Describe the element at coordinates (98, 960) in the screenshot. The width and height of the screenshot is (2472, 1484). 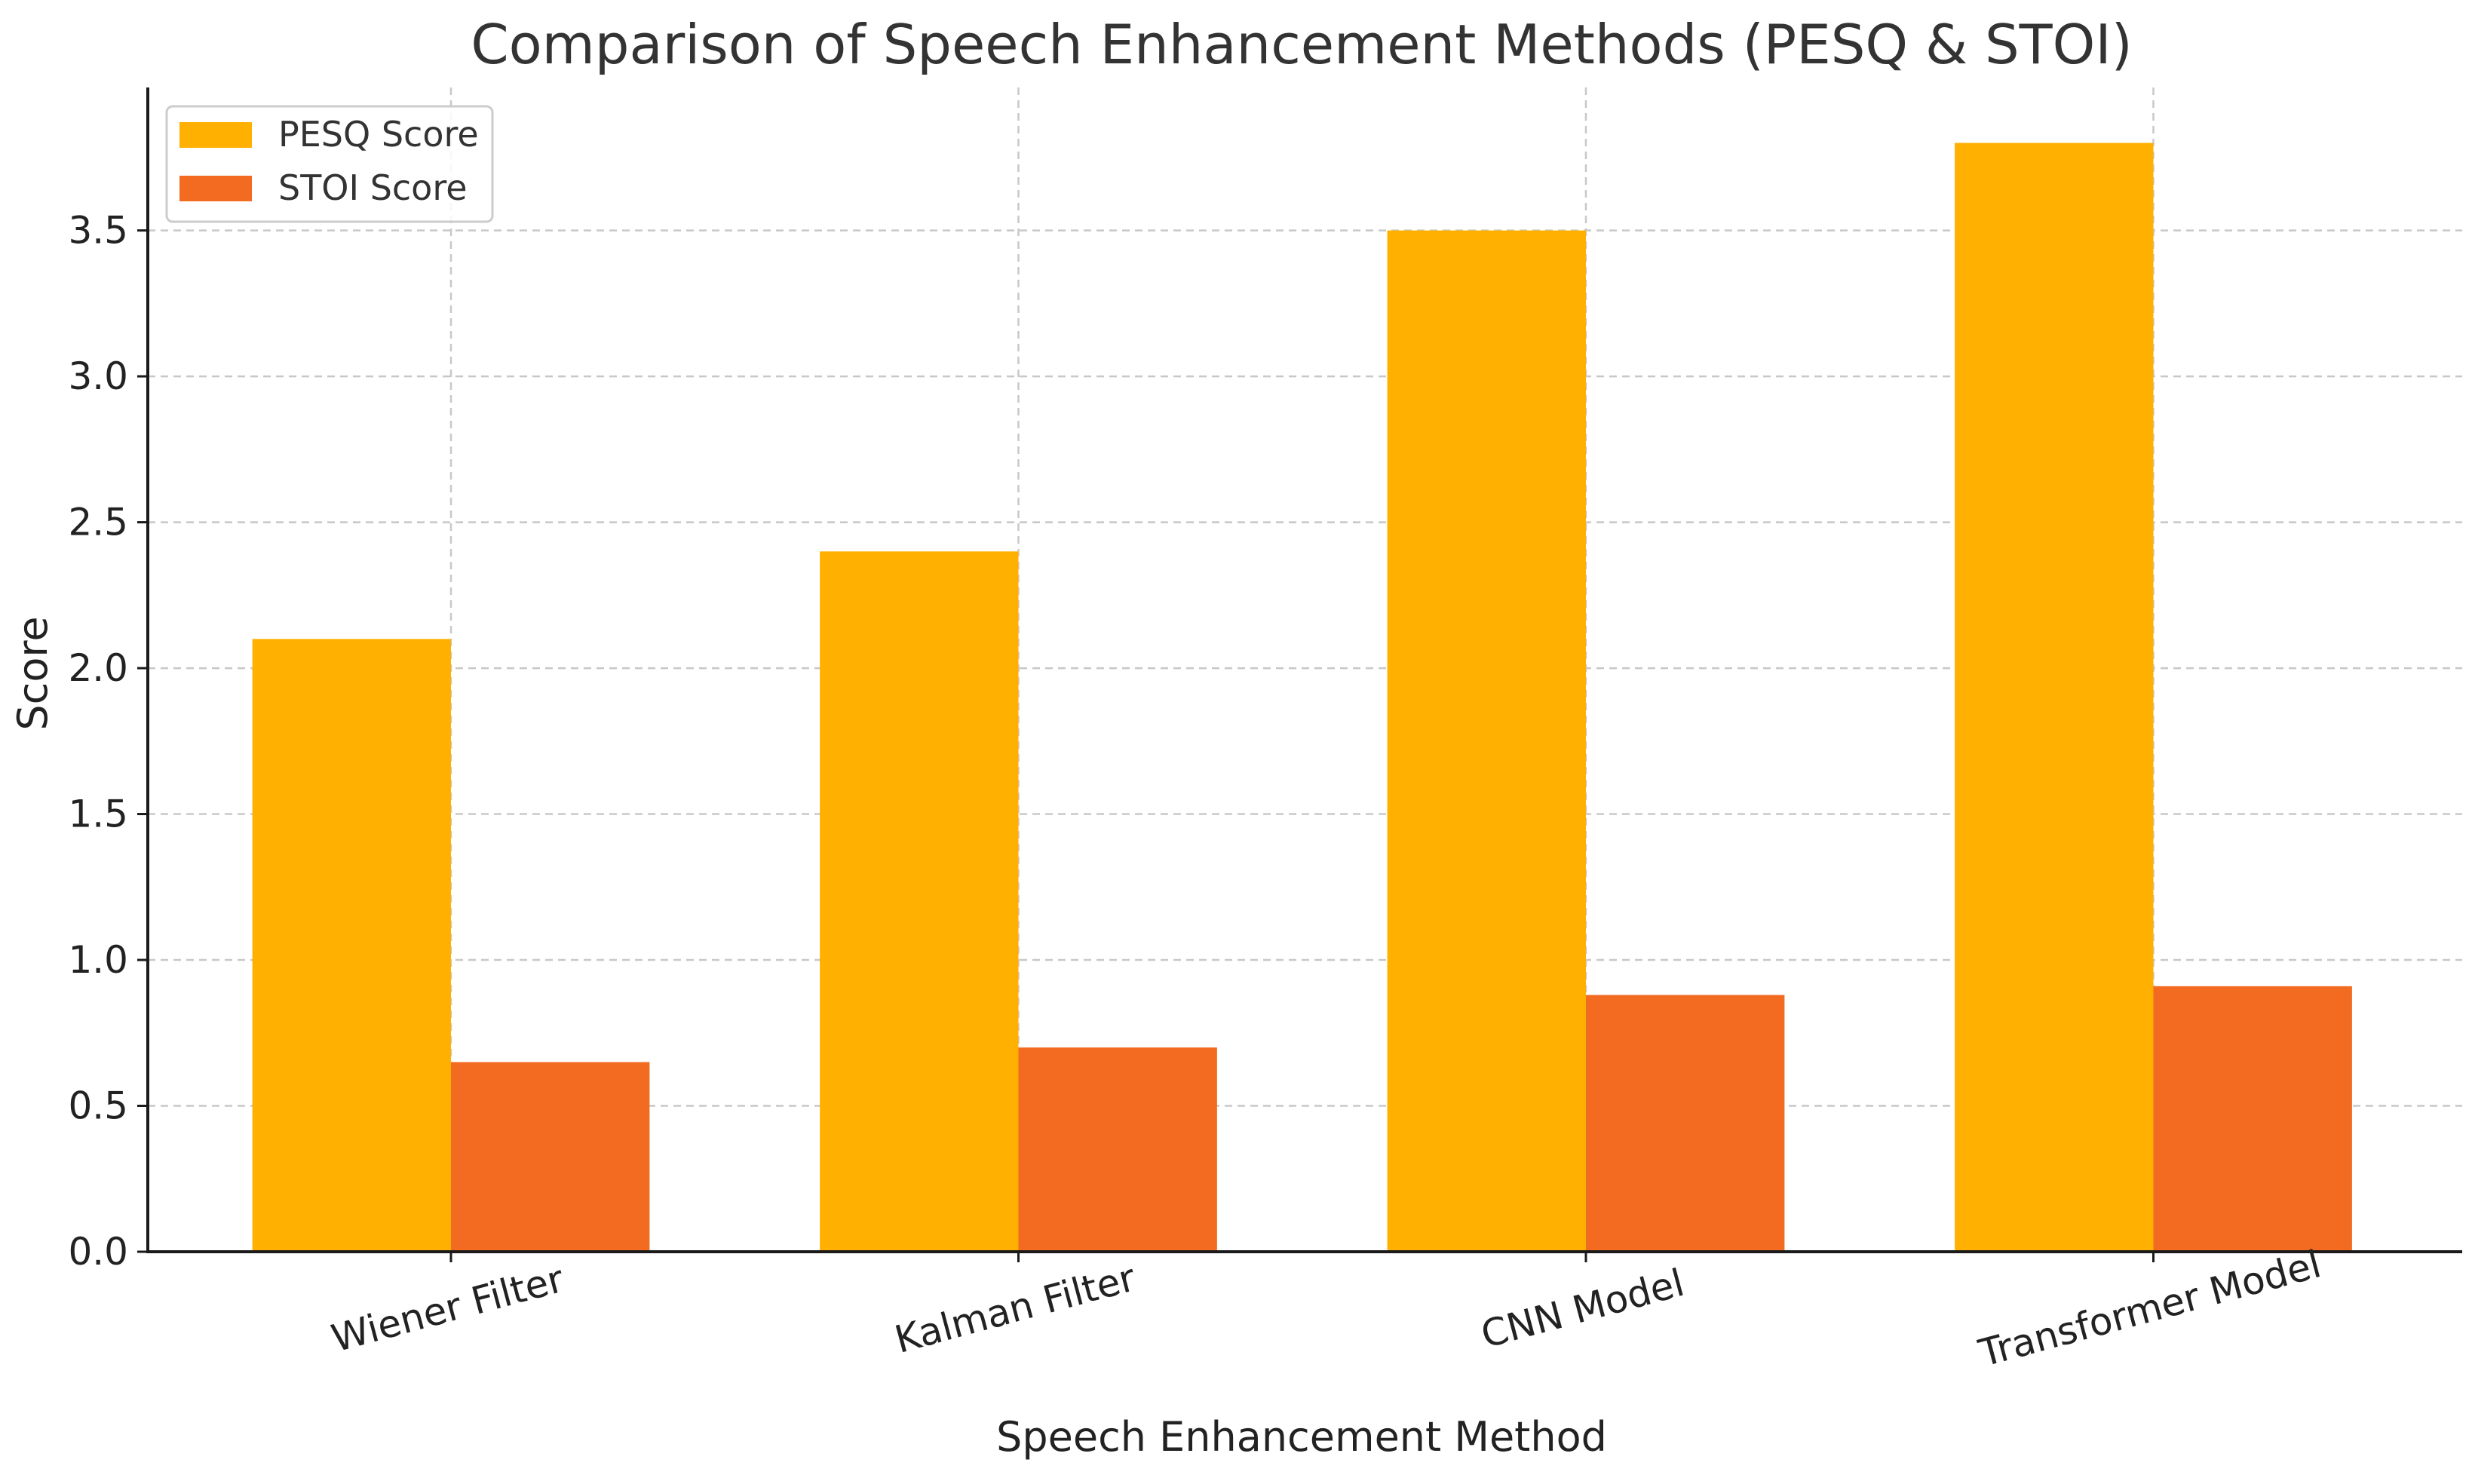
I see `y-tick-label-2: 1.0` at that location.